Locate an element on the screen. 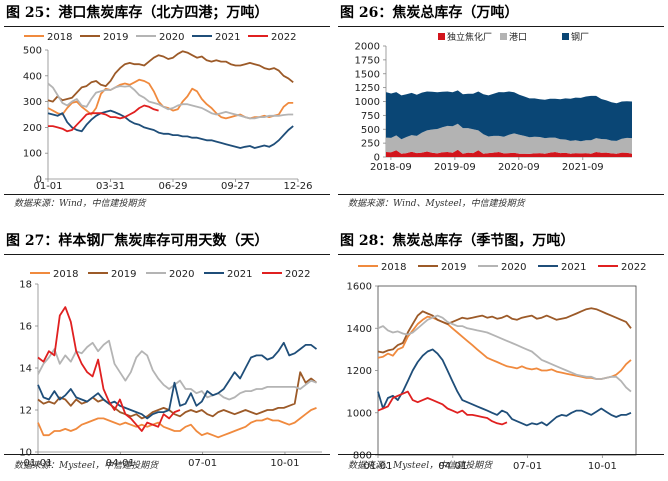 The image size is (668, 481). legend-label: 钢厂 is located at coordinates (580, 37).